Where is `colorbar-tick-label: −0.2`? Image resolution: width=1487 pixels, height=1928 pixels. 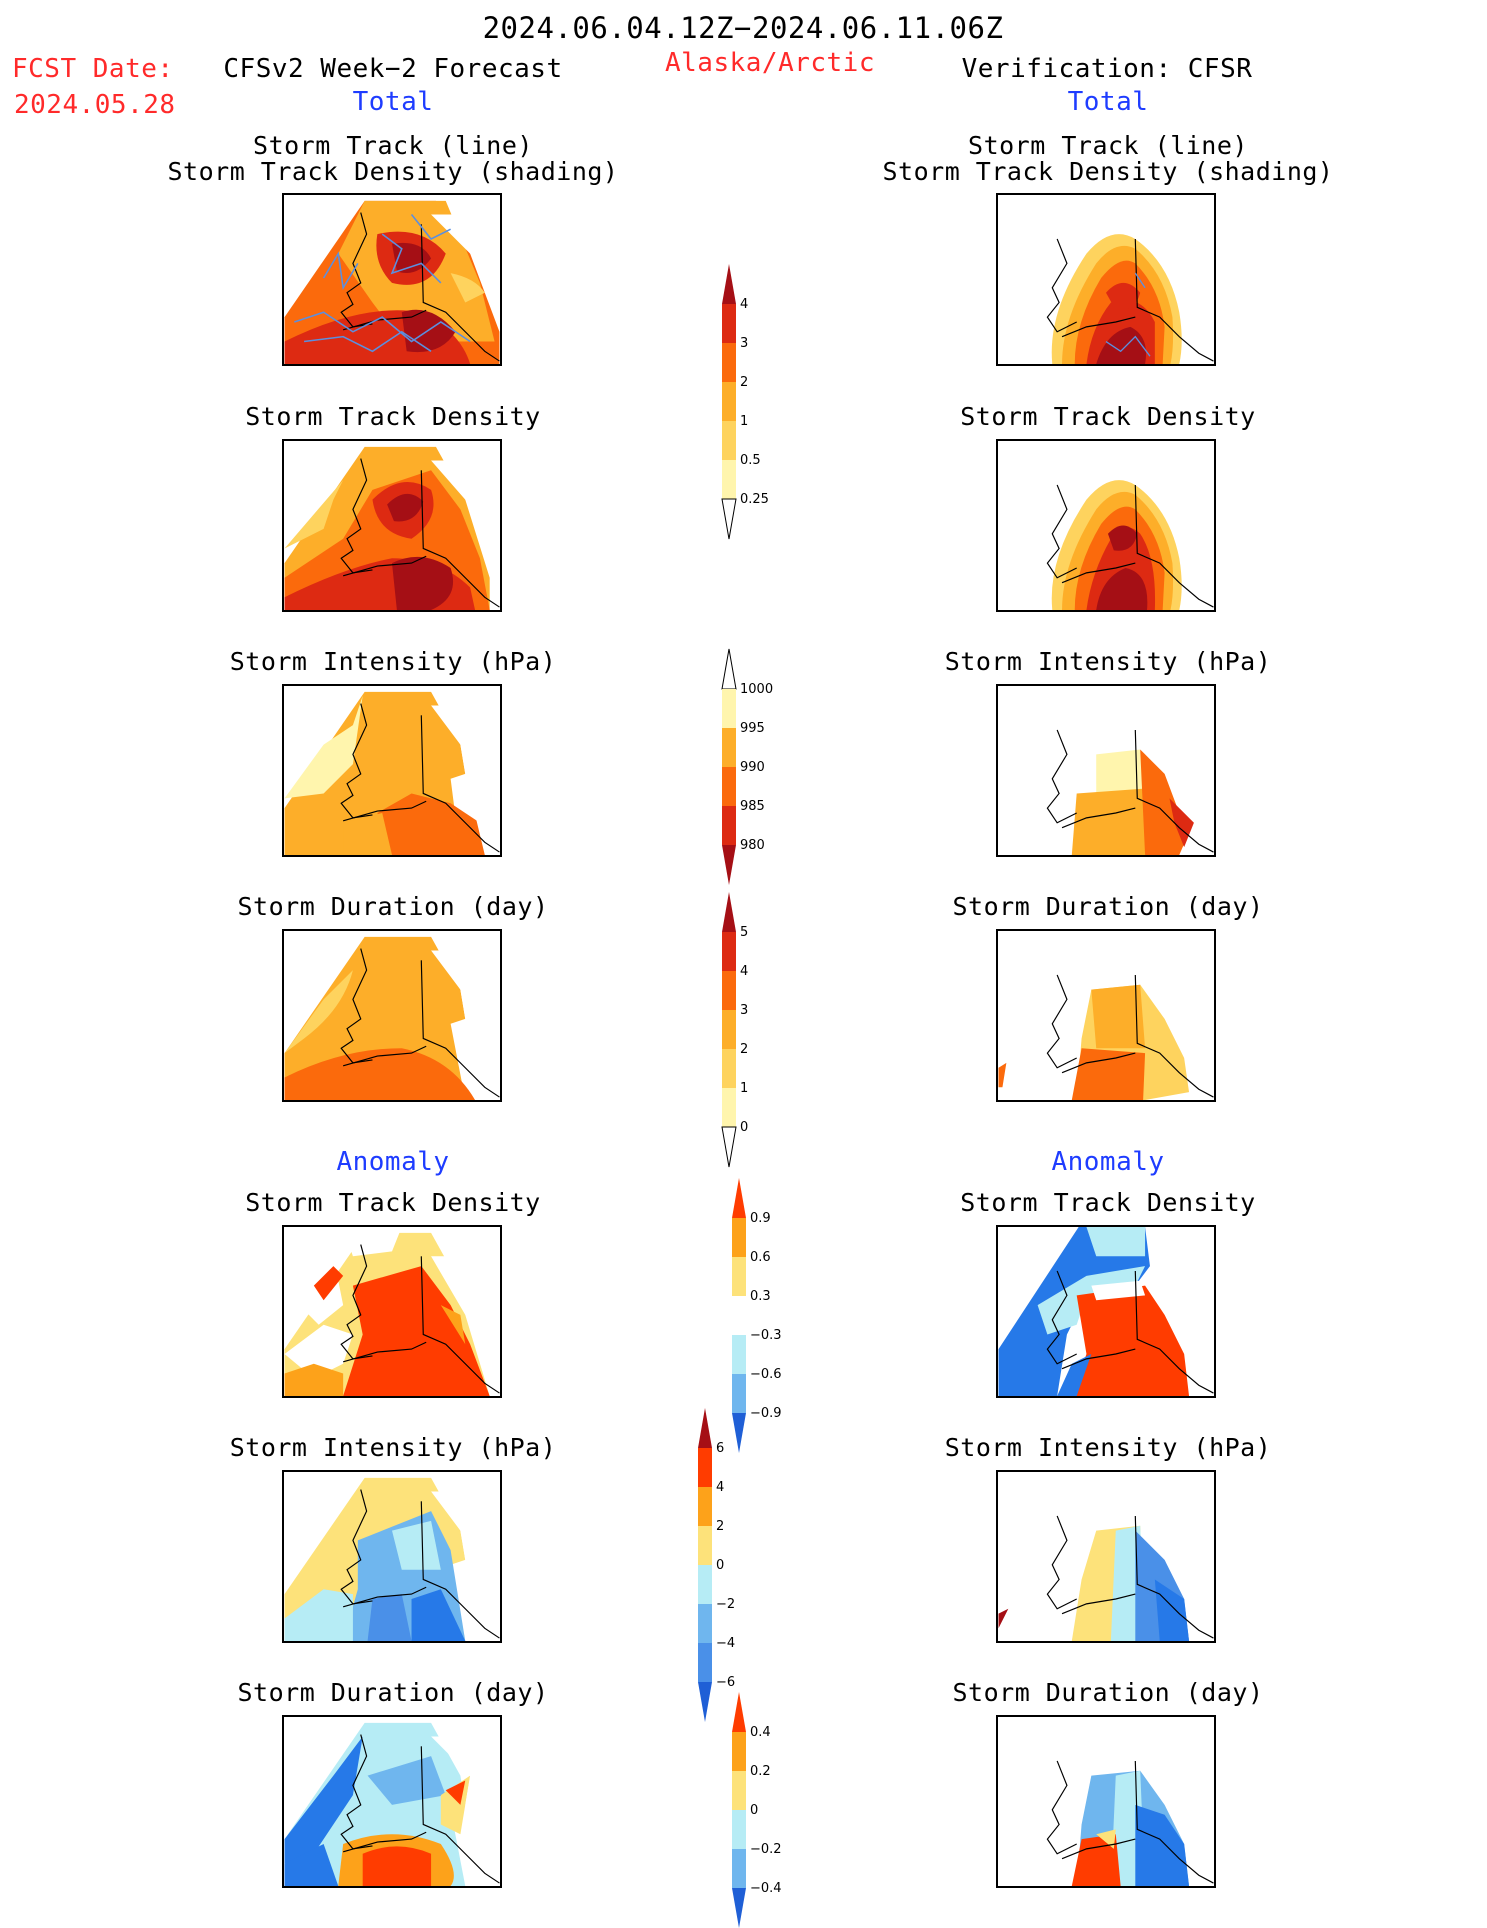
colorbar-tick-label: −0.2 is located at coordinates (766, 1849).